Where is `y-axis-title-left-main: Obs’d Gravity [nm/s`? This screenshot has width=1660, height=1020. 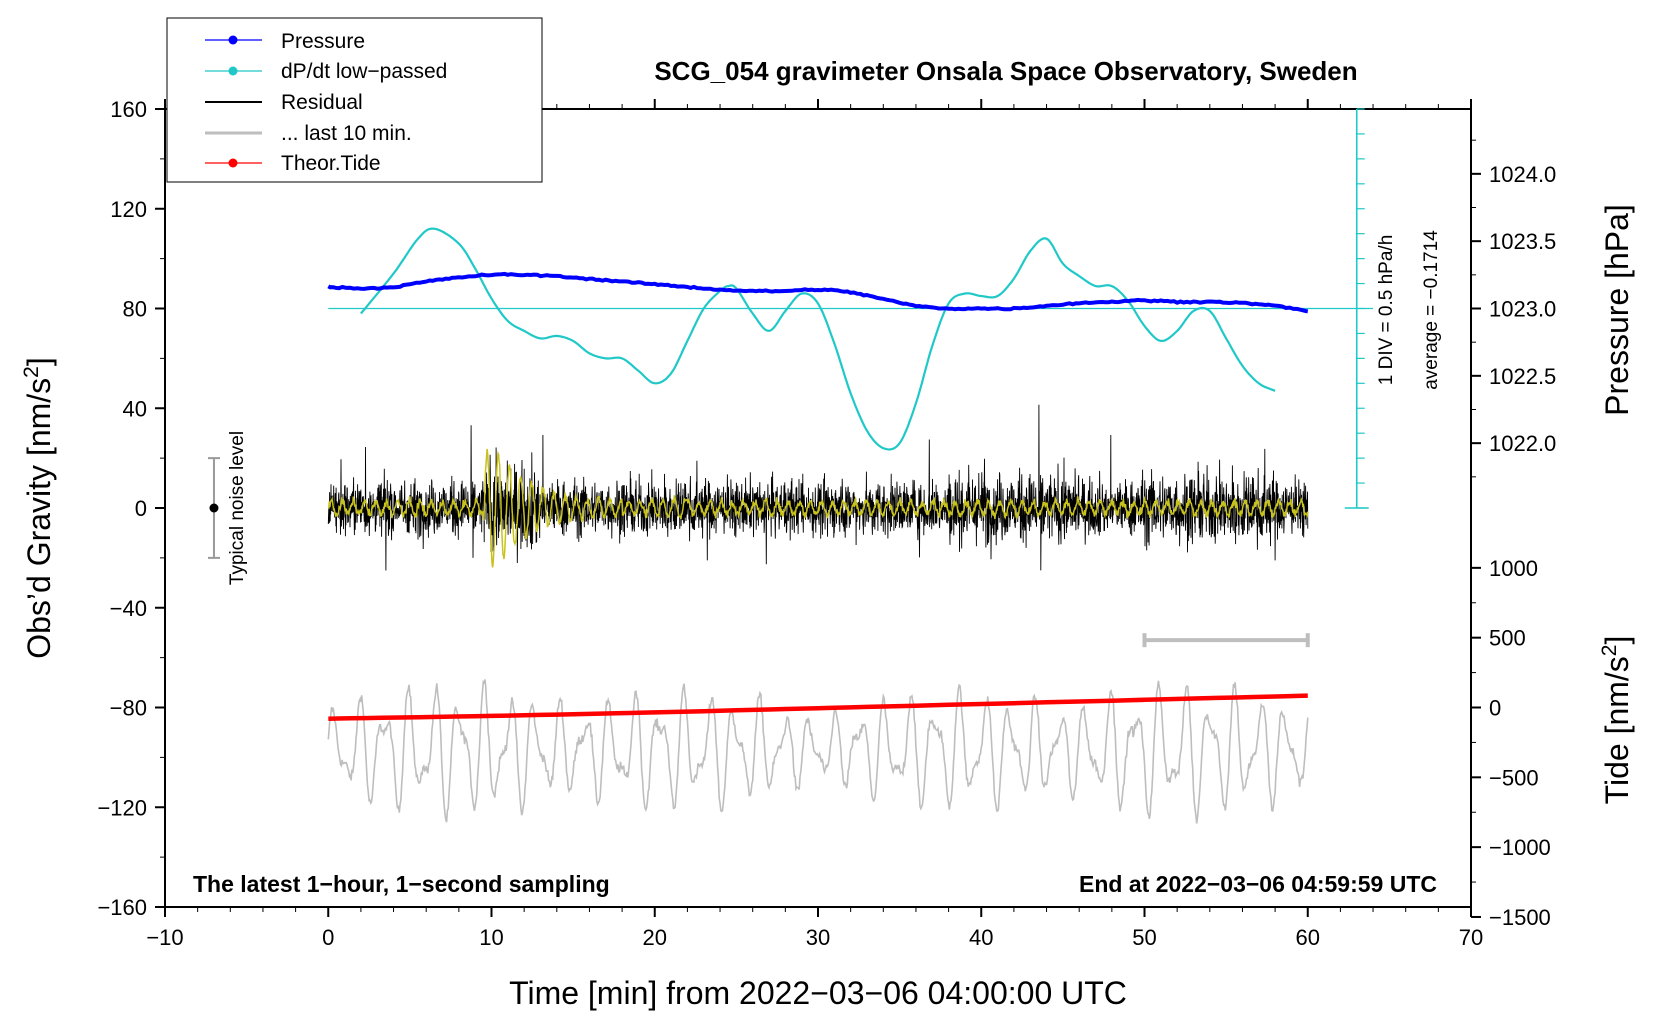
y-axis-title-left-main: Obs’d Gravity [nm/s is located at coordinates (39, 518).